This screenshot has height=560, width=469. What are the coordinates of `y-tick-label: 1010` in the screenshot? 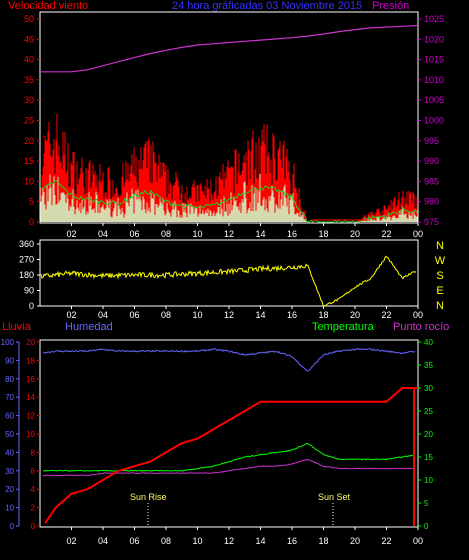 It's located at (434, 80).